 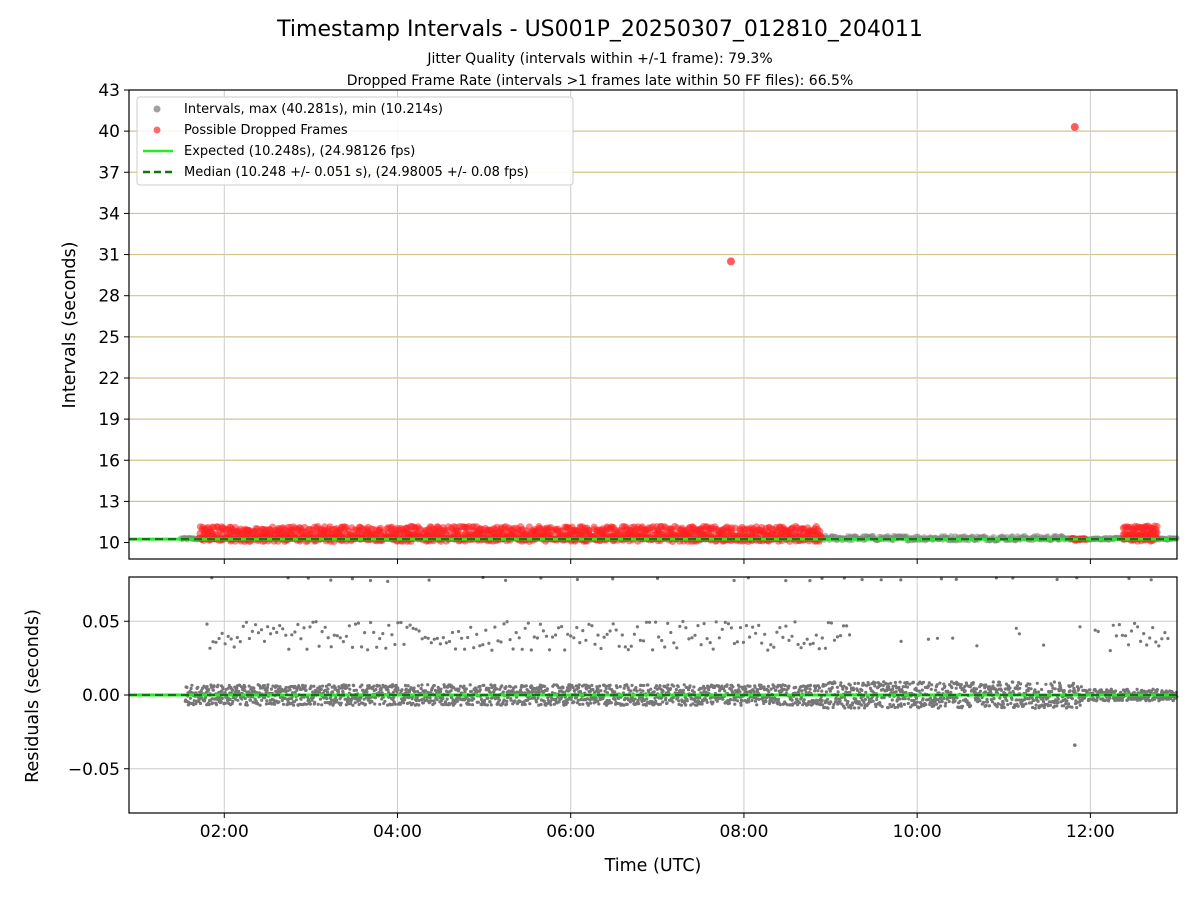 I want to click on intervals-y-tick-label: 25, so click(x=109, y=338).